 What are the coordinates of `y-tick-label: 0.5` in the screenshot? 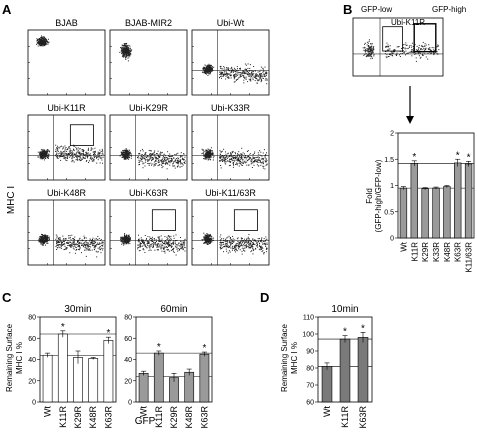 It's located at (389, 212).